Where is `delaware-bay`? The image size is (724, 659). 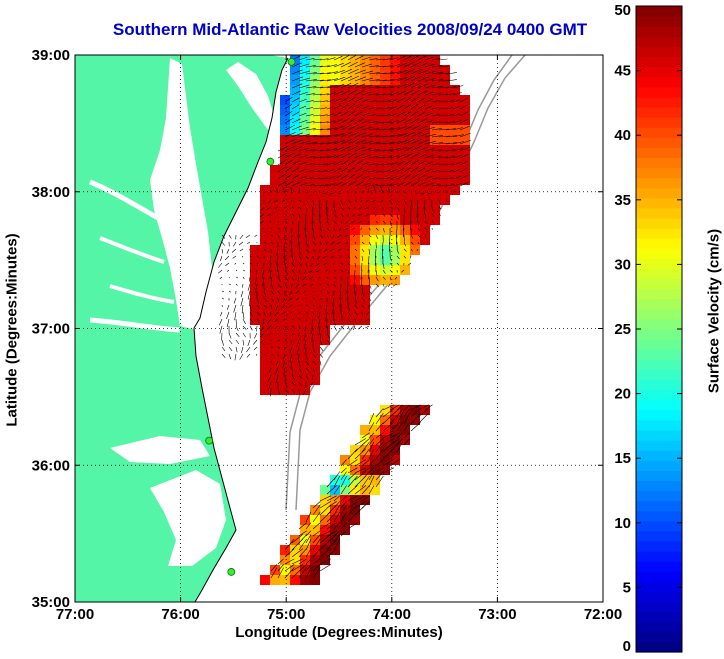
delaware-bay is located at coordinates (251, 96).